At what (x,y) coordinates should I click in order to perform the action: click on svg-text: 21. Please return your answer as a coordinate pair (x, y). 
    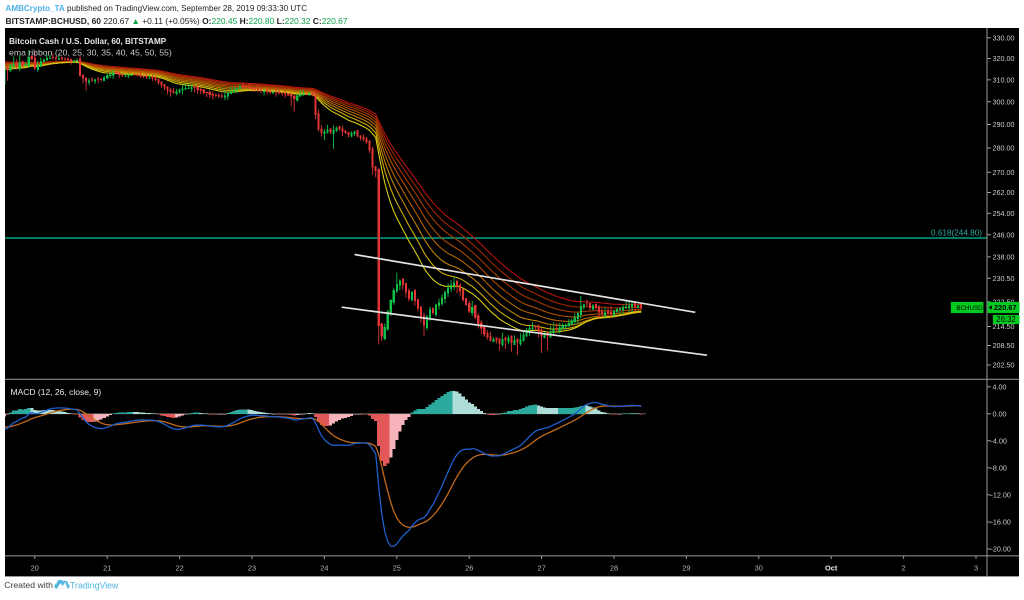
    Looking at the image, I should click on (107, 568).